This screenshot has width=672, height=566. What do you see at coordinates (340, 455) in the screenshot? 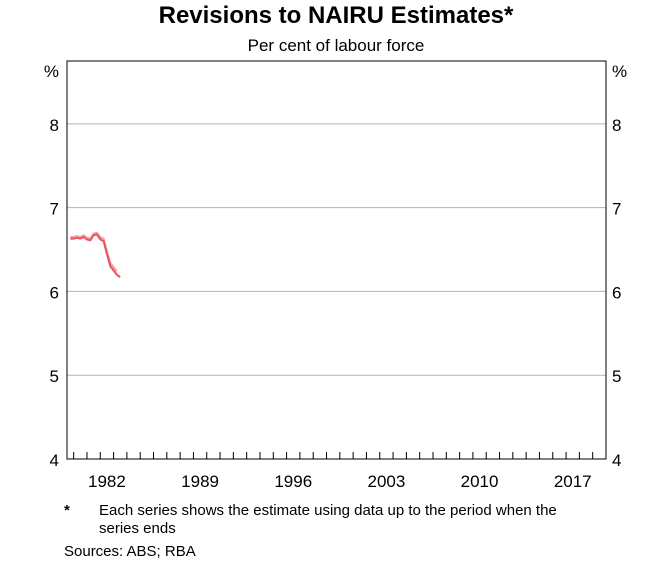
I see `x-ticks` at bounding box center [340, 455].